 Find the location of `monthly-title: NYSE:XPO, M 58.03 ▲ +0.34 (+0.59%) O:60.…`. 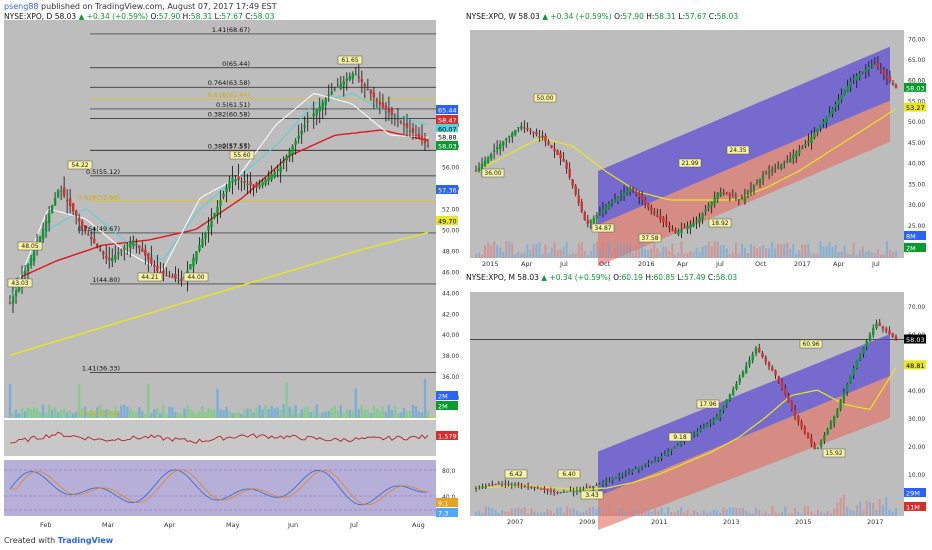

monthly-title: NYSE:XPO, M 58.03 ▲ +0.34 (+0.59%) O:60.… is located at coordinates (601, 277).